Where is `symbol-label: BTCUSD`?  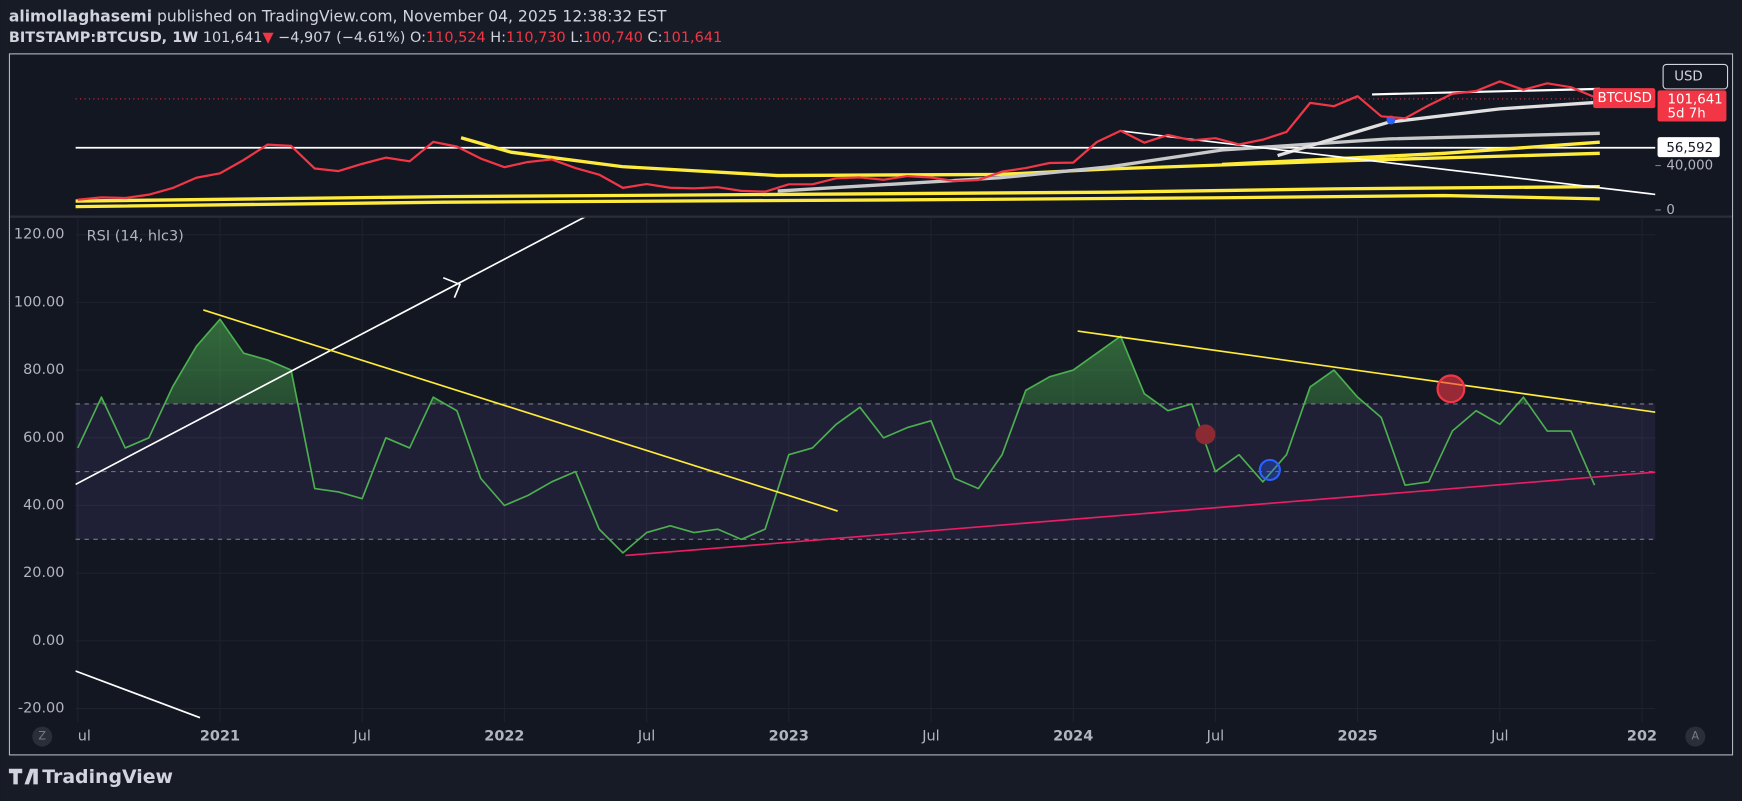 symbol-label: BTCUSD is located at coordinates (1625, 98).